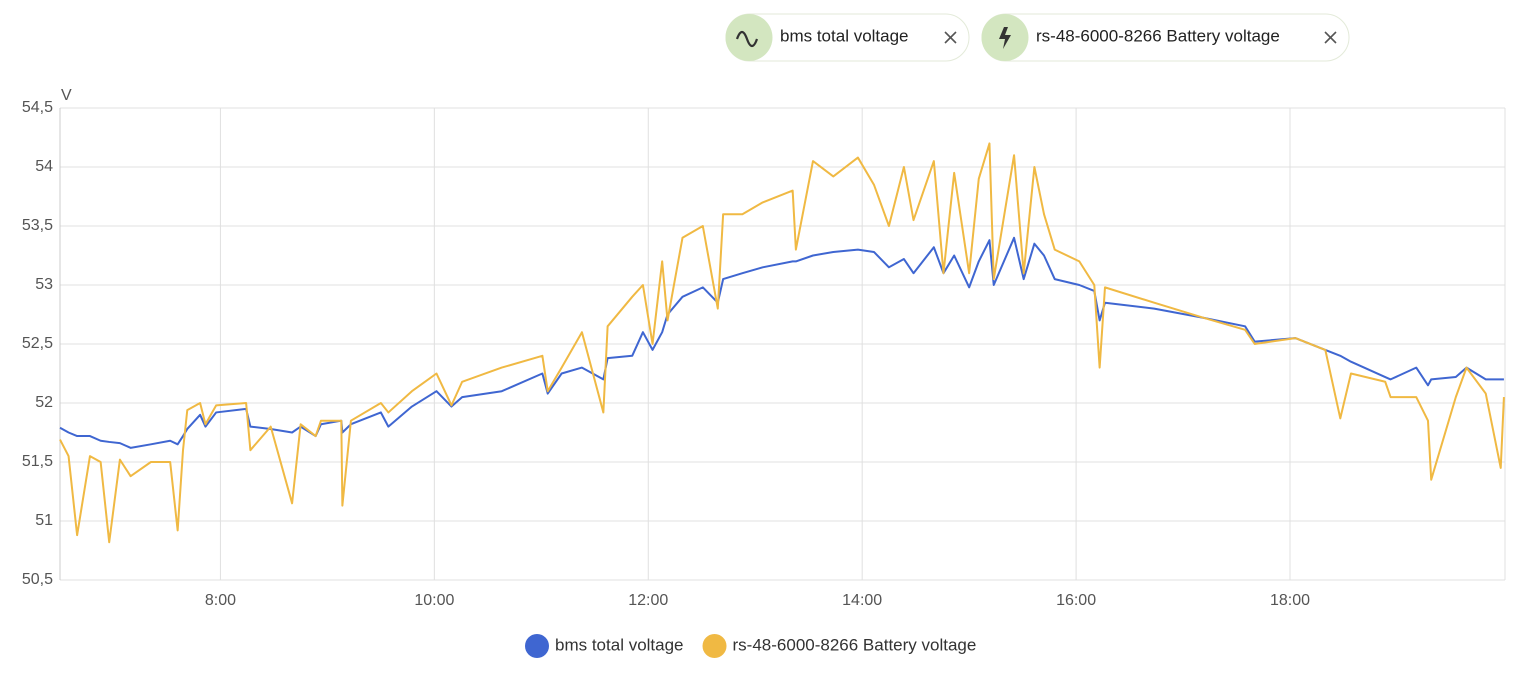  I want to click on chip-icon-bg, so click(749, 37).